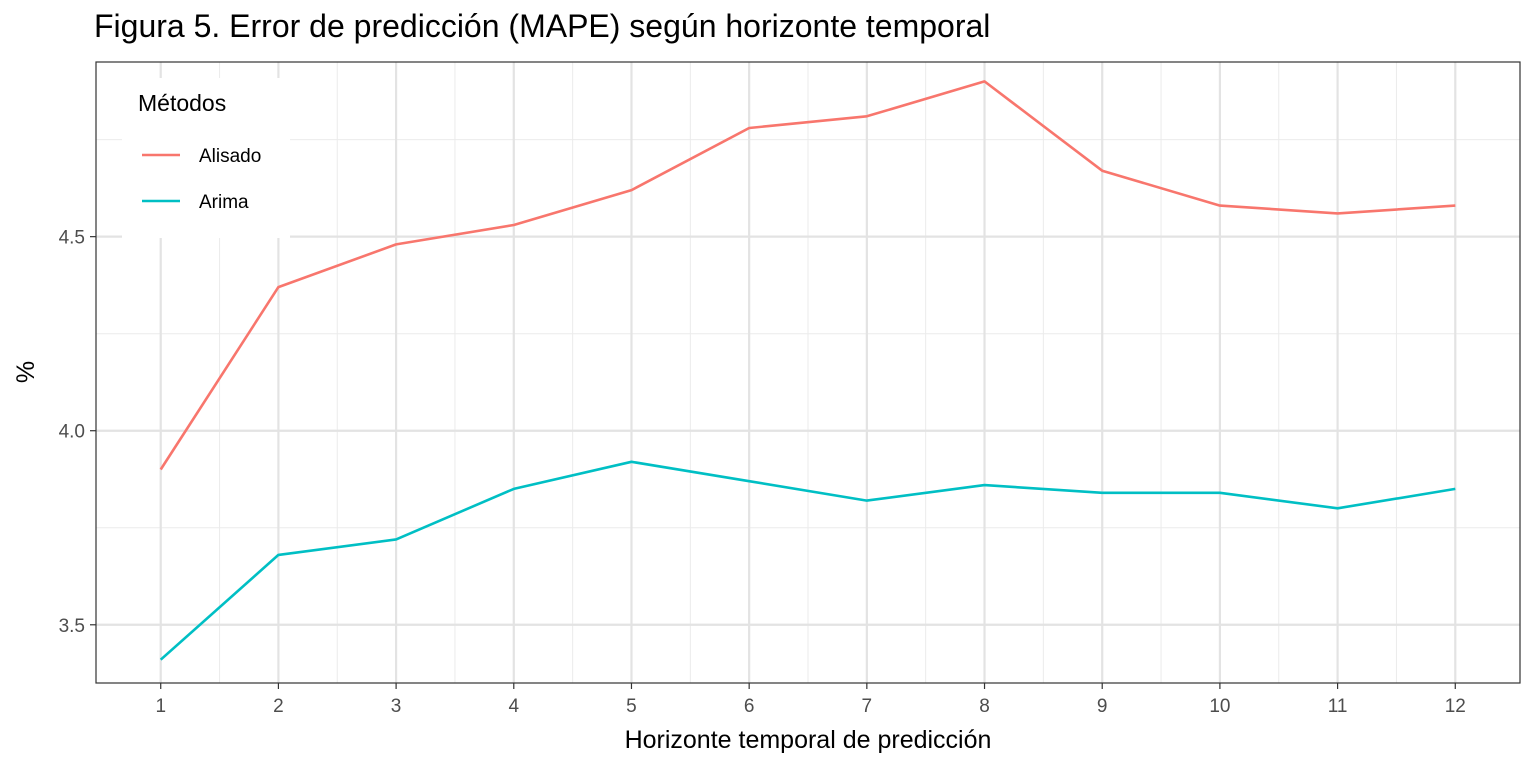 The image size is (1536, 768). What do you see at coordinates (396, 706) in the screenshot?
I see `x-tick-label: 3` at bounding box center [396, 706].